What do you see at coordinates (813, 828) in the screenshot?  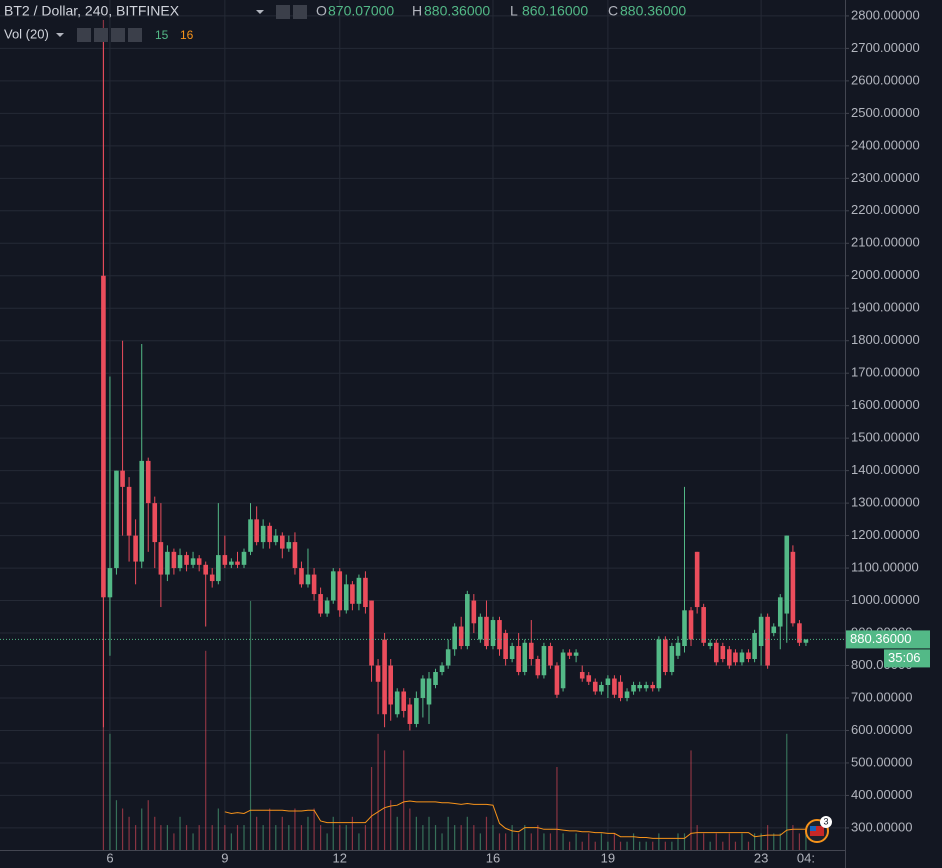 I see `events-badge-flag` at bounding box center [813, 828].